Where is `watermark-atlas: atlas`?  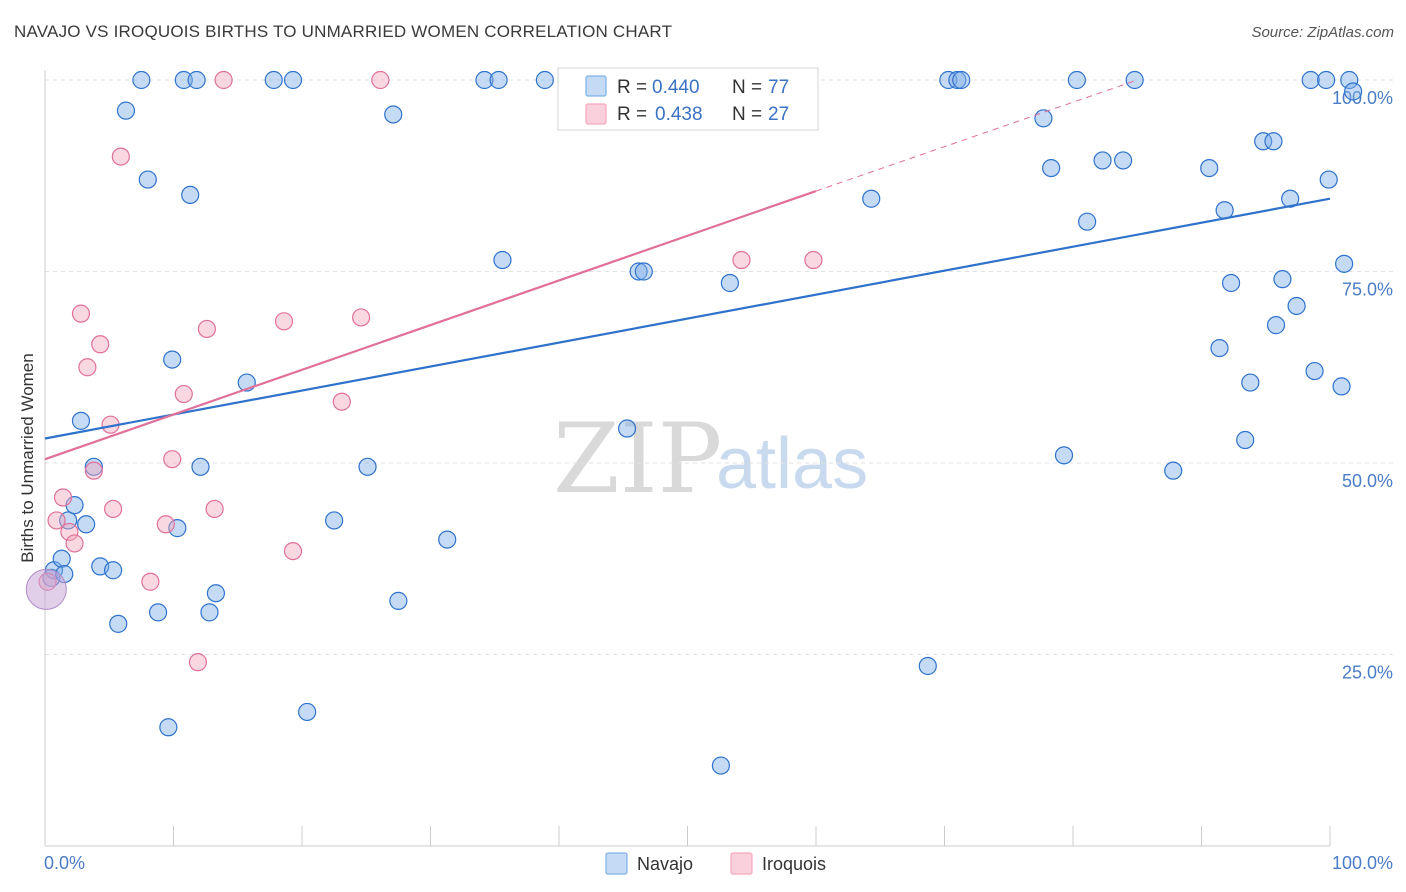
watermark-atlas: atlas is located at coordinates (792, 464).